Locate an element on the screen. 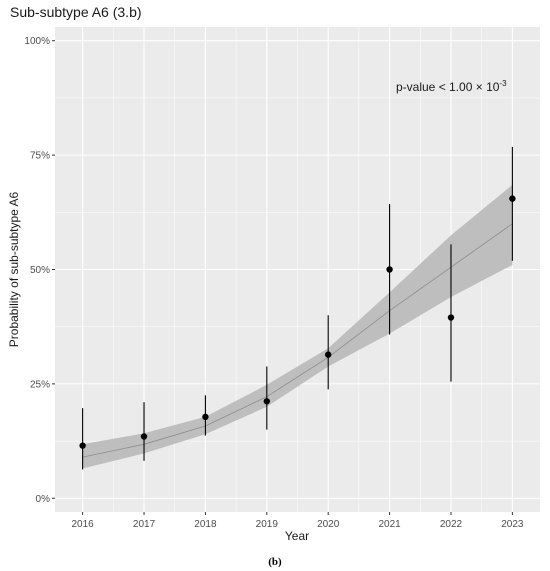 This screenshot has width=550, height=571. y-tick-label: 25% is located at coordinates (40, 384).